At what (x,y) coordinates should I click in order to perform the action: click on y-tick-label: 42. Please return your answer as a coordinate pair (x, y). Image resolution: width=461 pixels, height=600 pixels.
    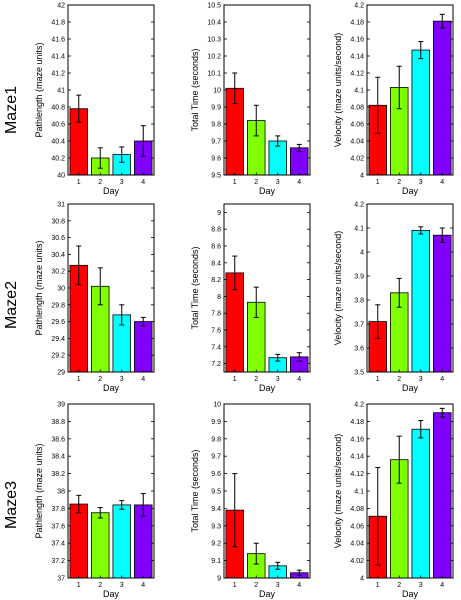
    Looking at the image, I should click on (61, 6).